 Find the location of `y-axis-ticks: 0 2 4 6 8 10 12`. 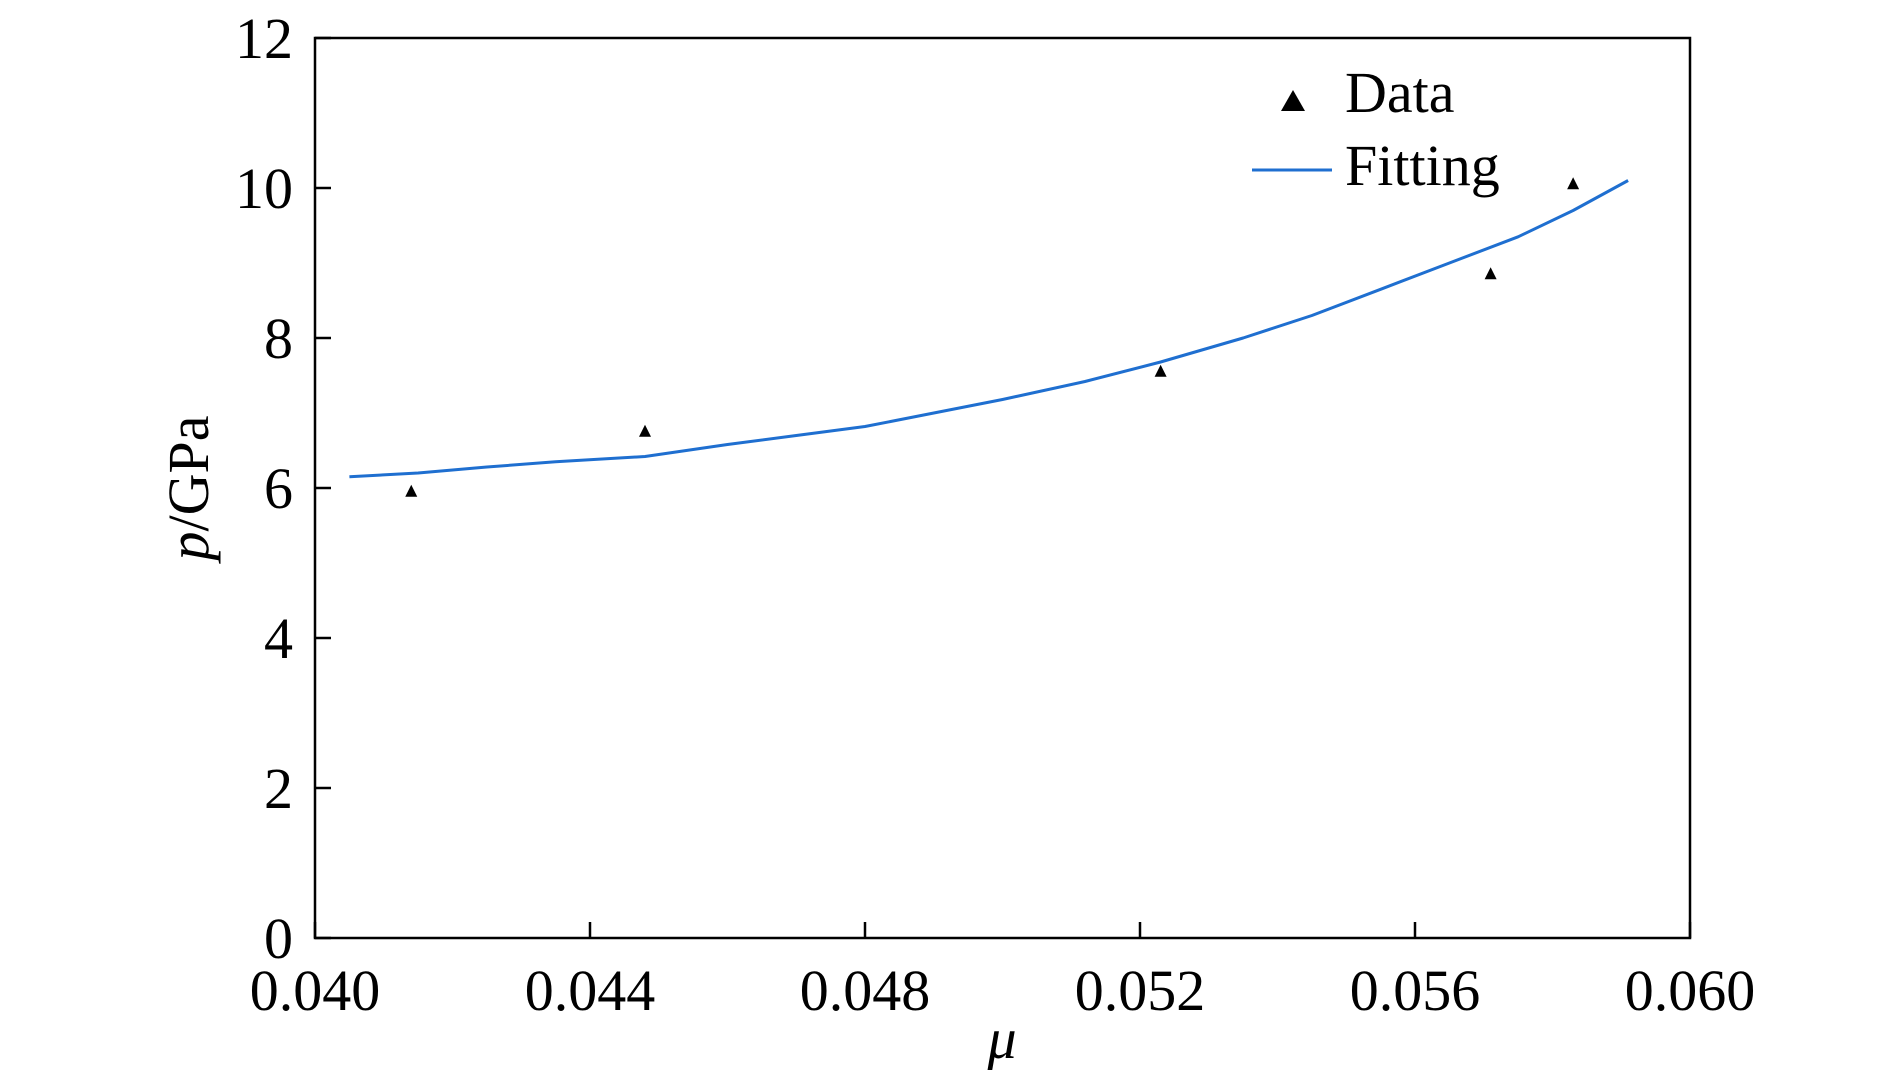

y-axis-ticks: 0 2 4 6 8 10 12 is located at coordinates (283, 488).